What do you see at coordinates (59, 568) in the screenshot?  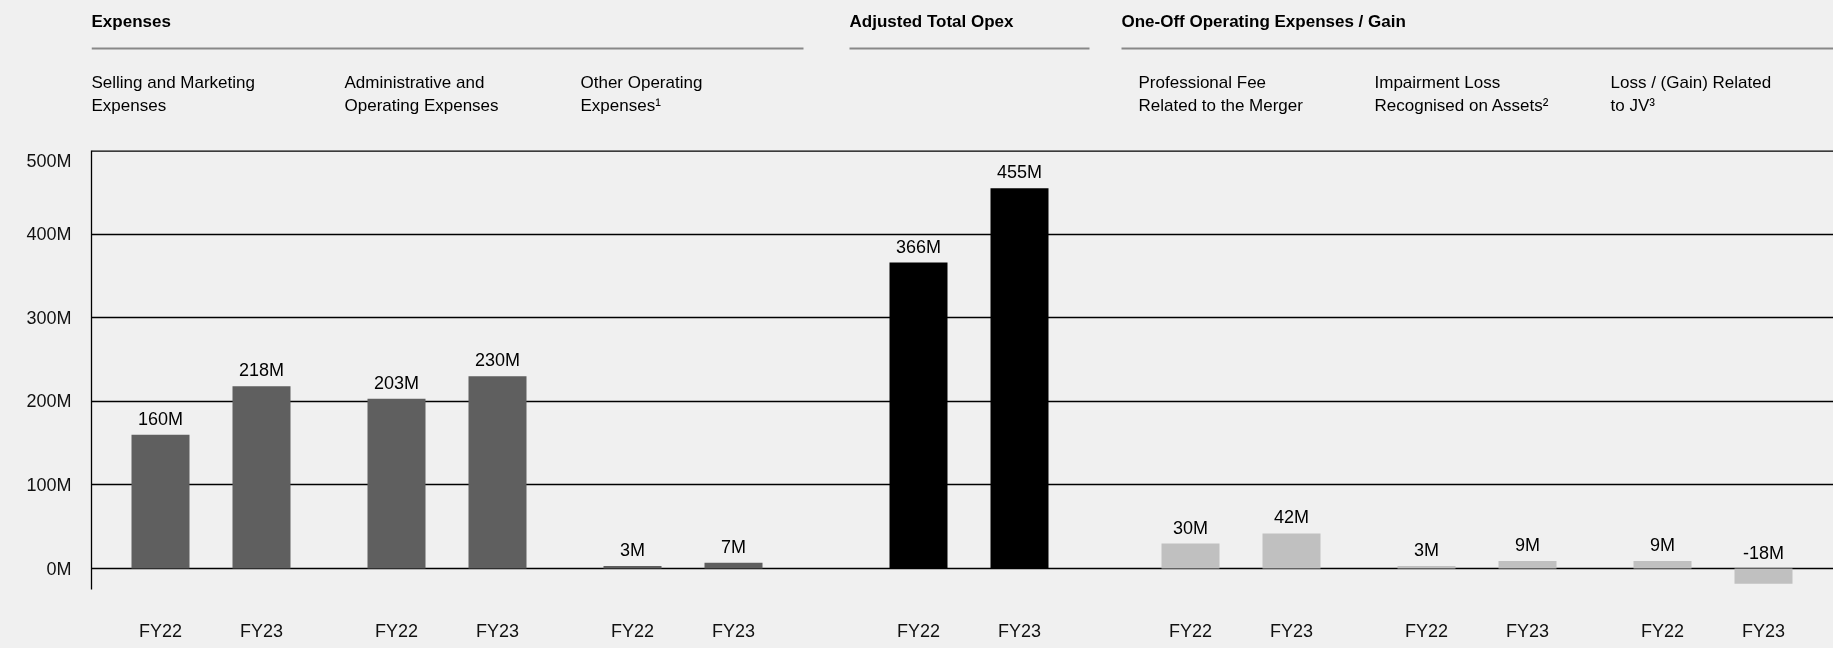 I see `y-tick-label: 0M` at bounding box center [59, 568].